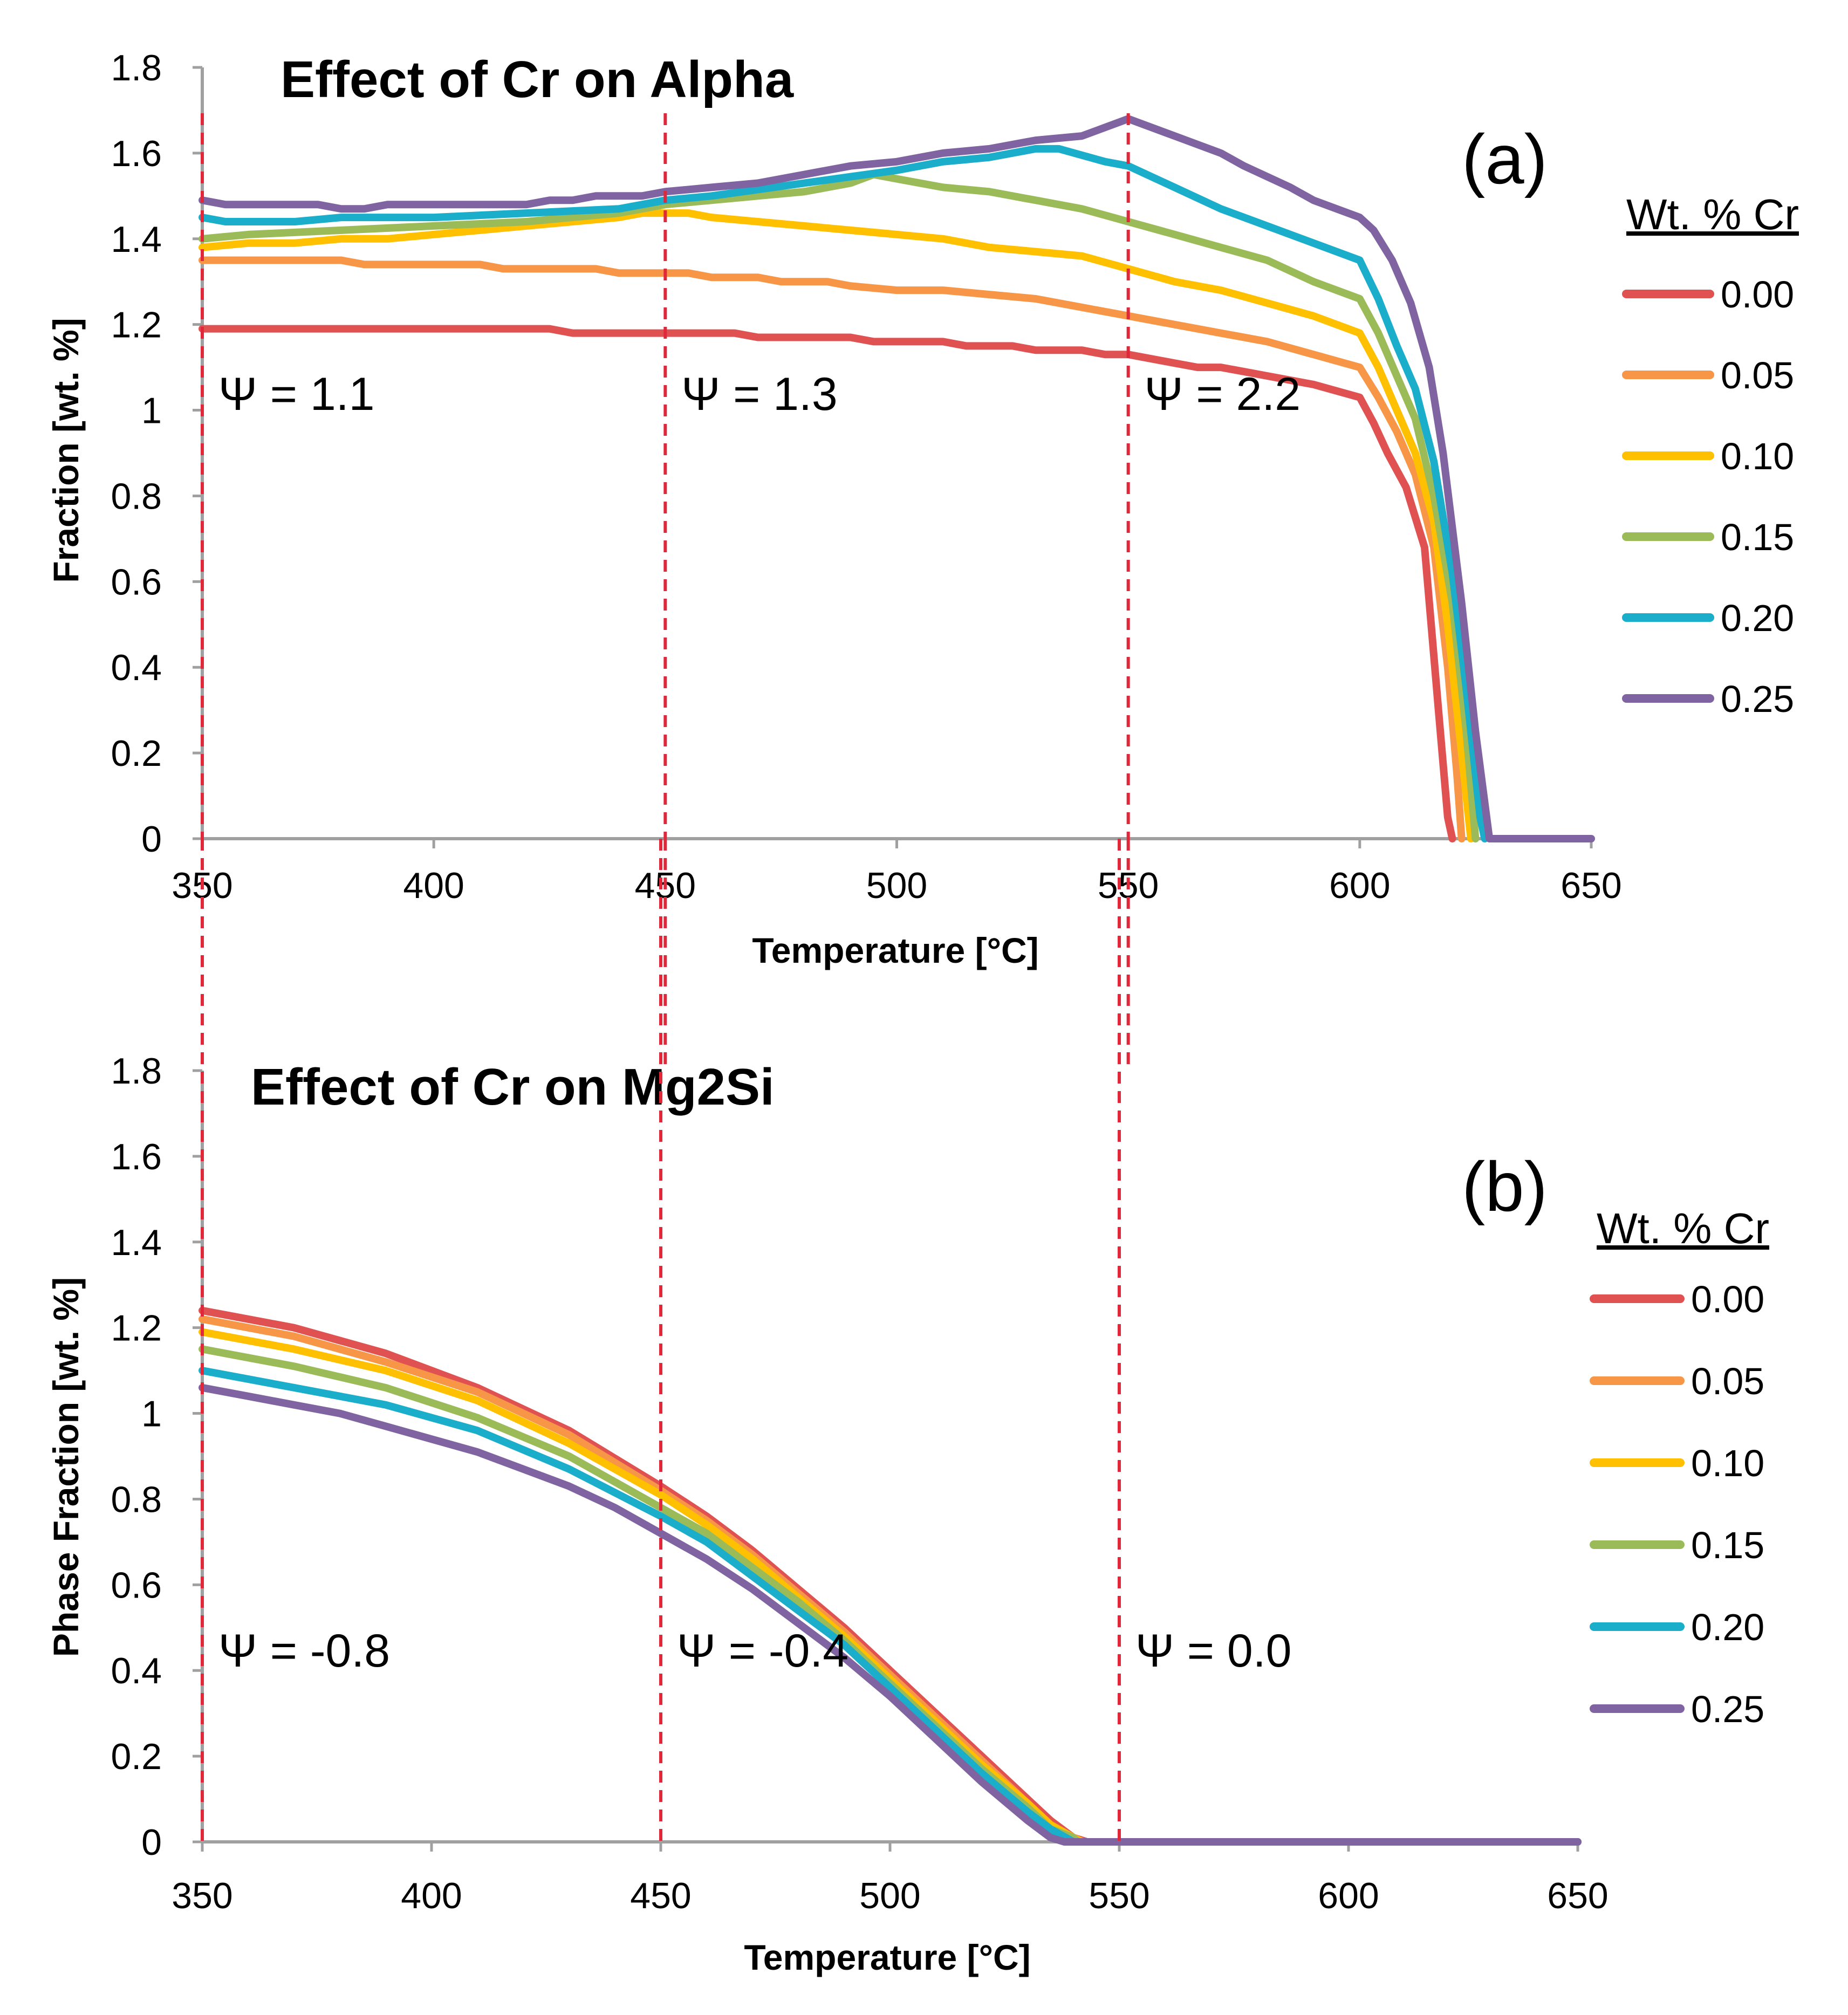 Image resolution: width=1848 pixels, height=2015 pixels. What do you see at coordinates (1505, 159) in the screenshot?
I see `panel-label-a: (a)` at bounding box center [1505, 159].